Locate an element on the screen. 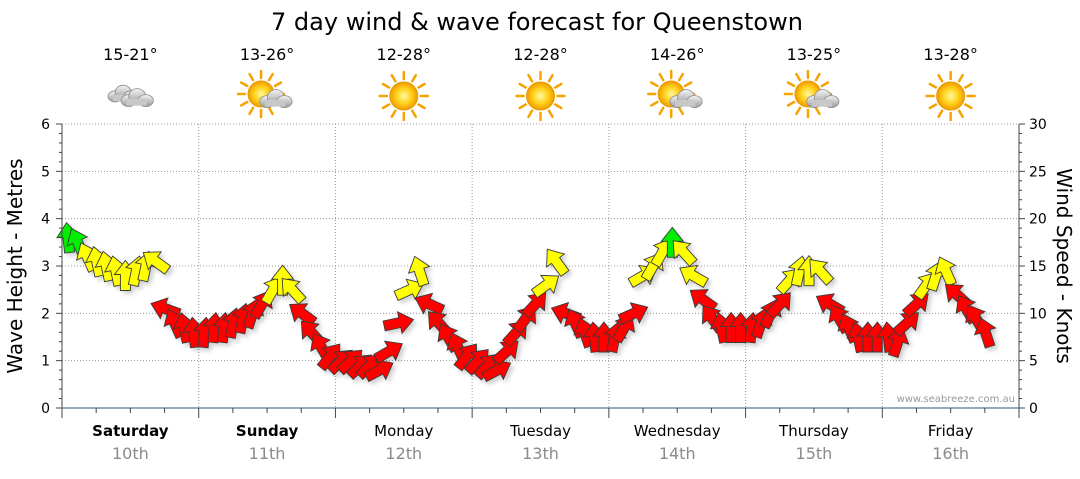 Image resolution: width=1080 pixels, height=479 pixels. day-date-label: 10th is located at coordinates (130, 453).